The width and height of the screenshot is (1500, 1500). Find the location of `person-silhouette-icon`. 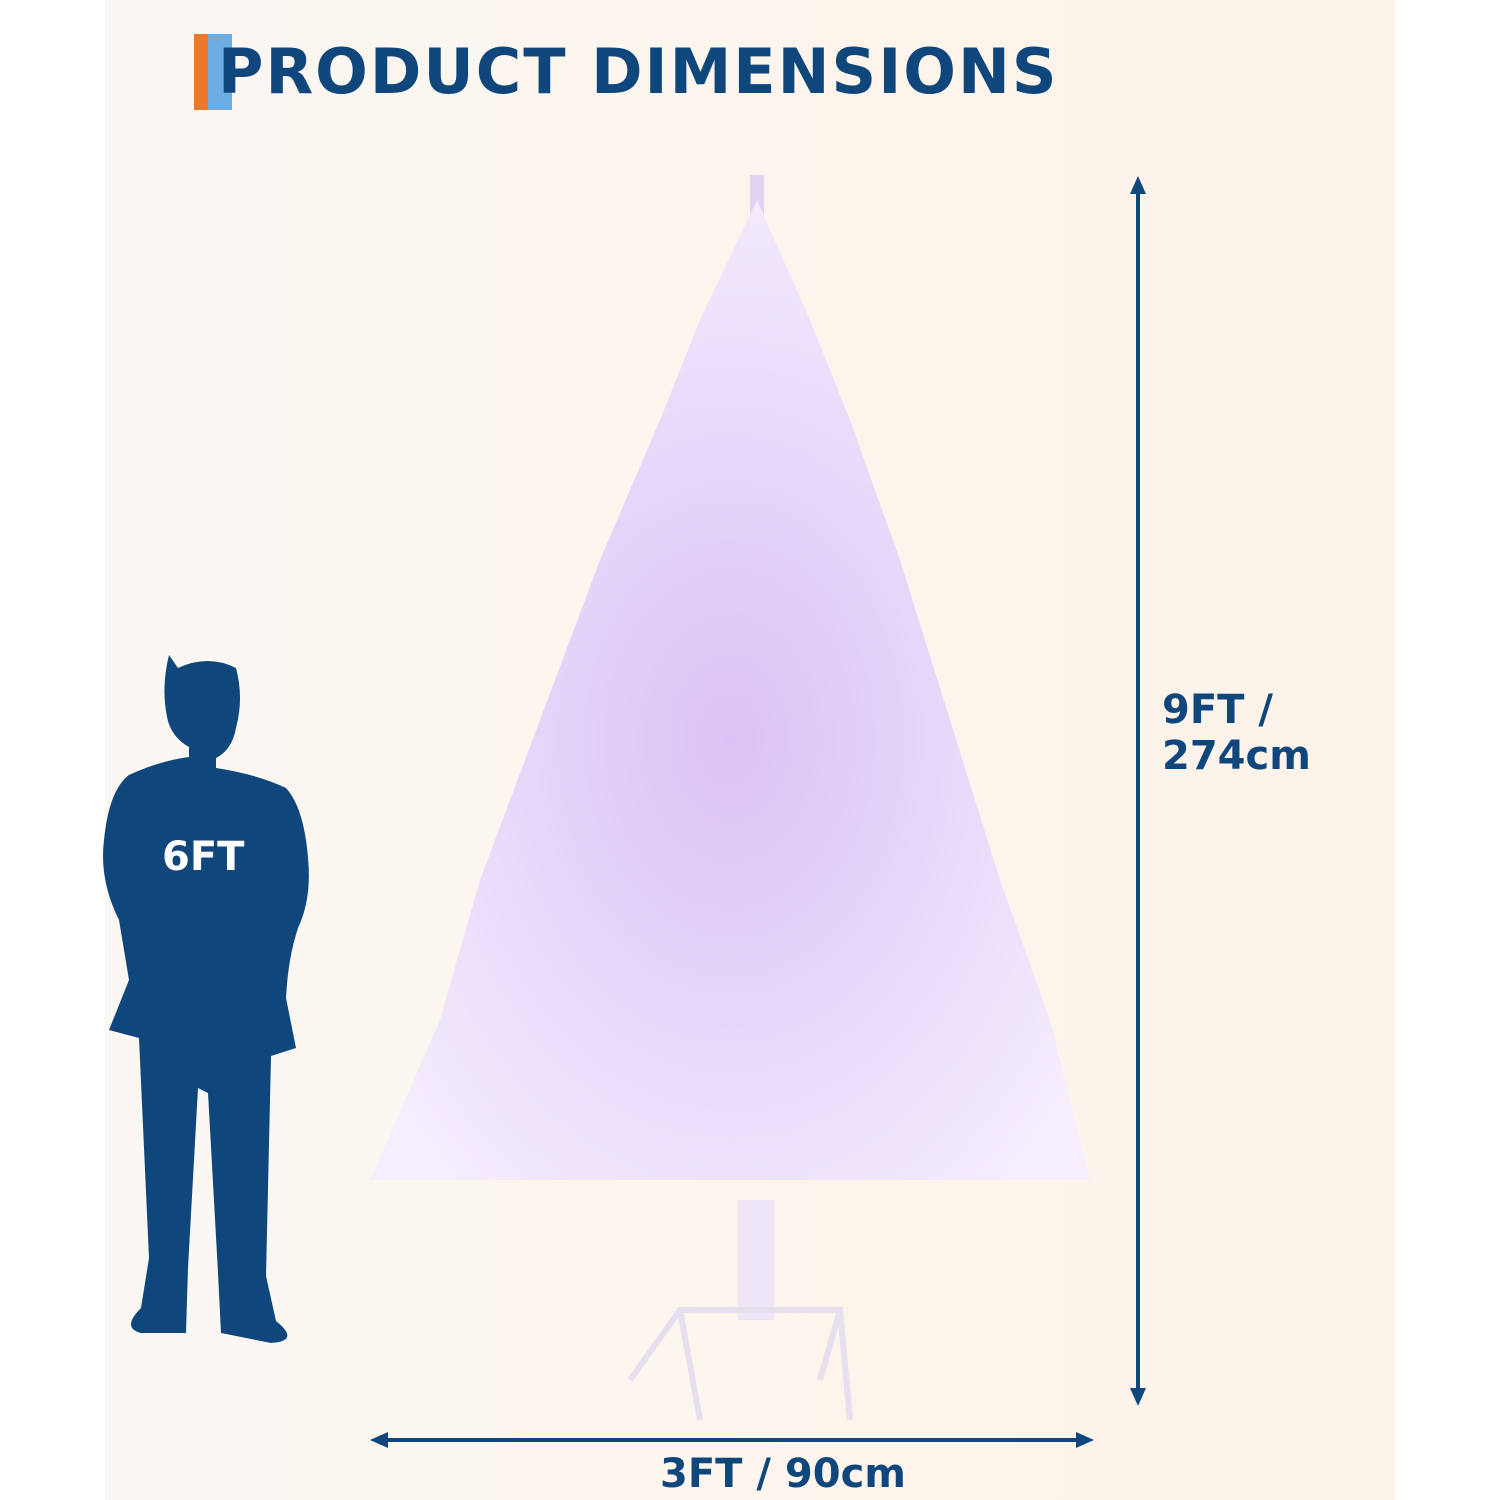

person-silhouette-icon is located at coordinates (206, 999).